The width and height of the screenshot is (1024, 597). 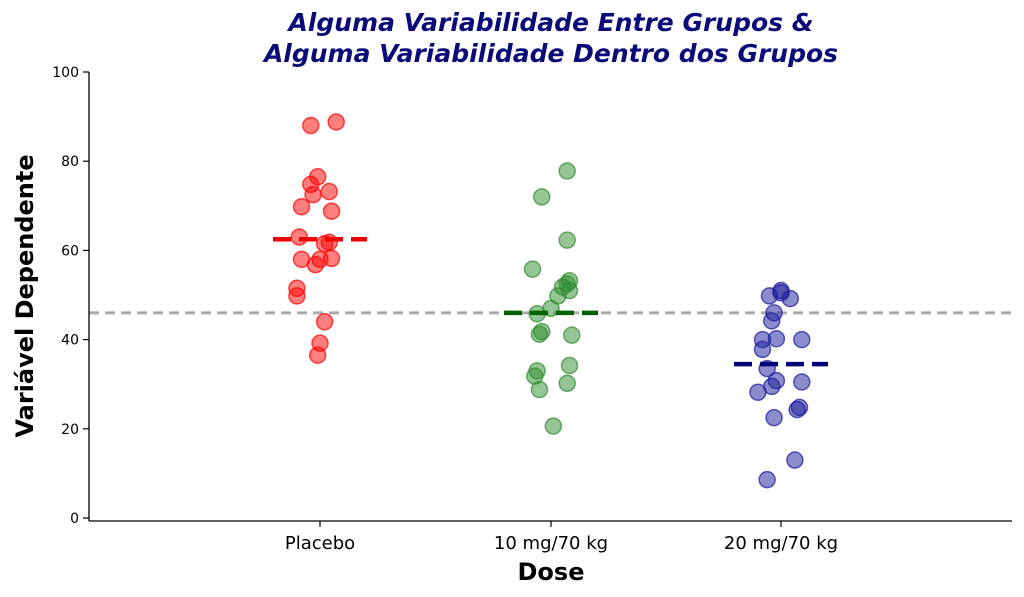 What do you see at coordinates (551, 543) in the screenshot?
I see `x-tick-label: 10 mg/70 kg` at bounding box center [551, 543].